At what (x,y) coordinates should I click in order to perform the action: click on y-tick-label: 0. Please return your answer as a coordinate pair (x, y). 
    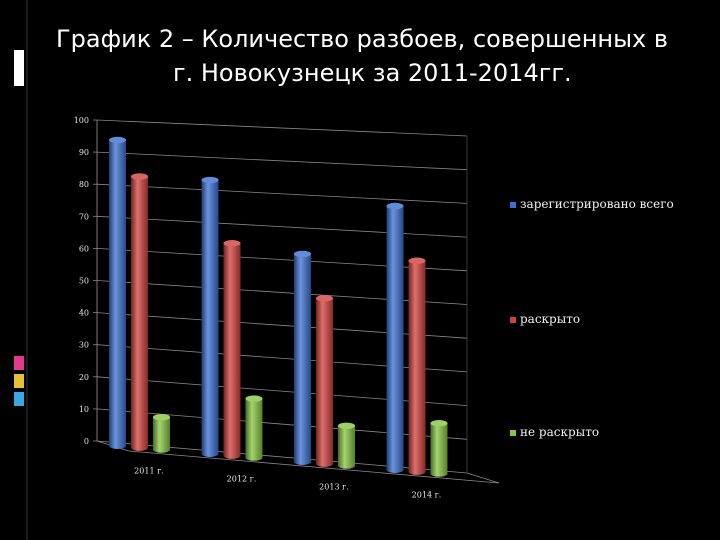
    Looking at the image, I should click on (86, 441).